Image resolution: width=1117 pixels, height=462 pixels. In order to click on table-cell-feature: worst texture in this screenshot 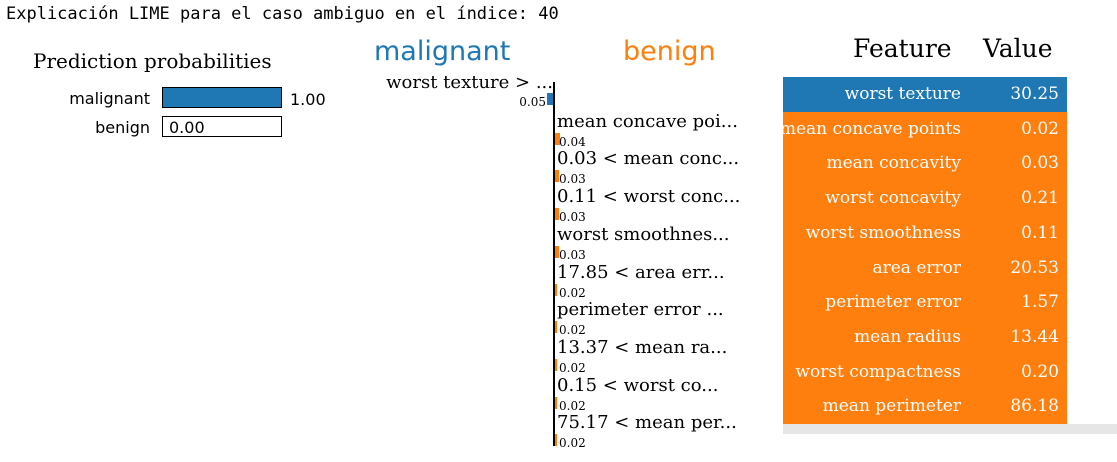, I will do `click(902, 94)`.